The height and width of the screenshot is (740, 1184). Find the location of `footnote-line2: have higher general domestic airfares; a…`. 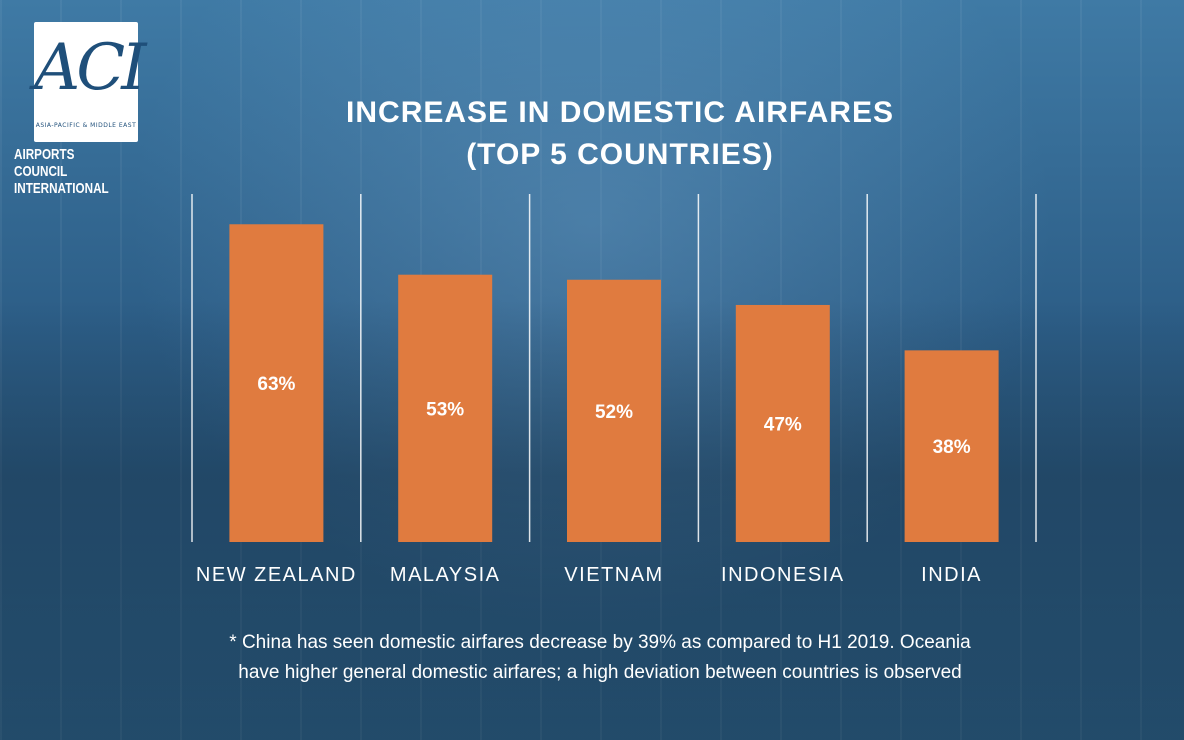

footnote-line2: have higher general domestic airfares; a… is located at coordinates (600, 672).